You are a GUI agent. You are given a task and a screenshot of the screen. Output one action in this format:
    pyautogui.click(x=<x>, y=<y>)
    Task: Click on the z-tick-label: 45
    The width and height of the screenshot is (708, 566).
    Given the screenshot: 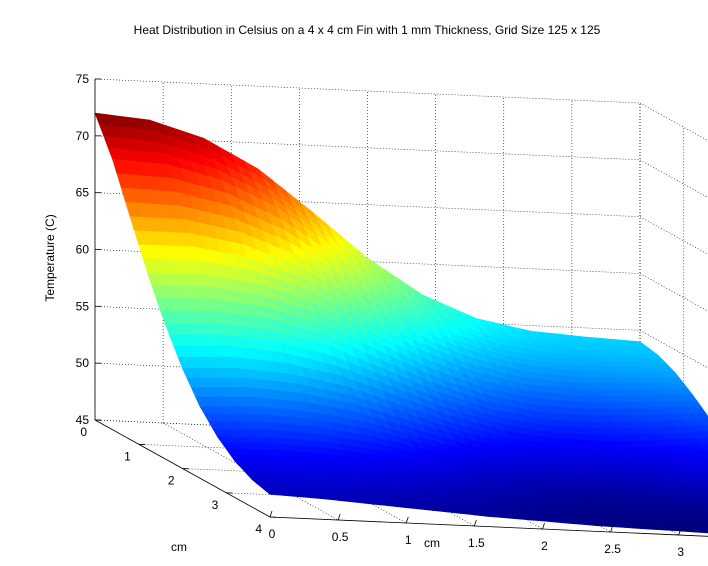 What is the action you would take?
    pyautogui.click(x=83, y=420)
    